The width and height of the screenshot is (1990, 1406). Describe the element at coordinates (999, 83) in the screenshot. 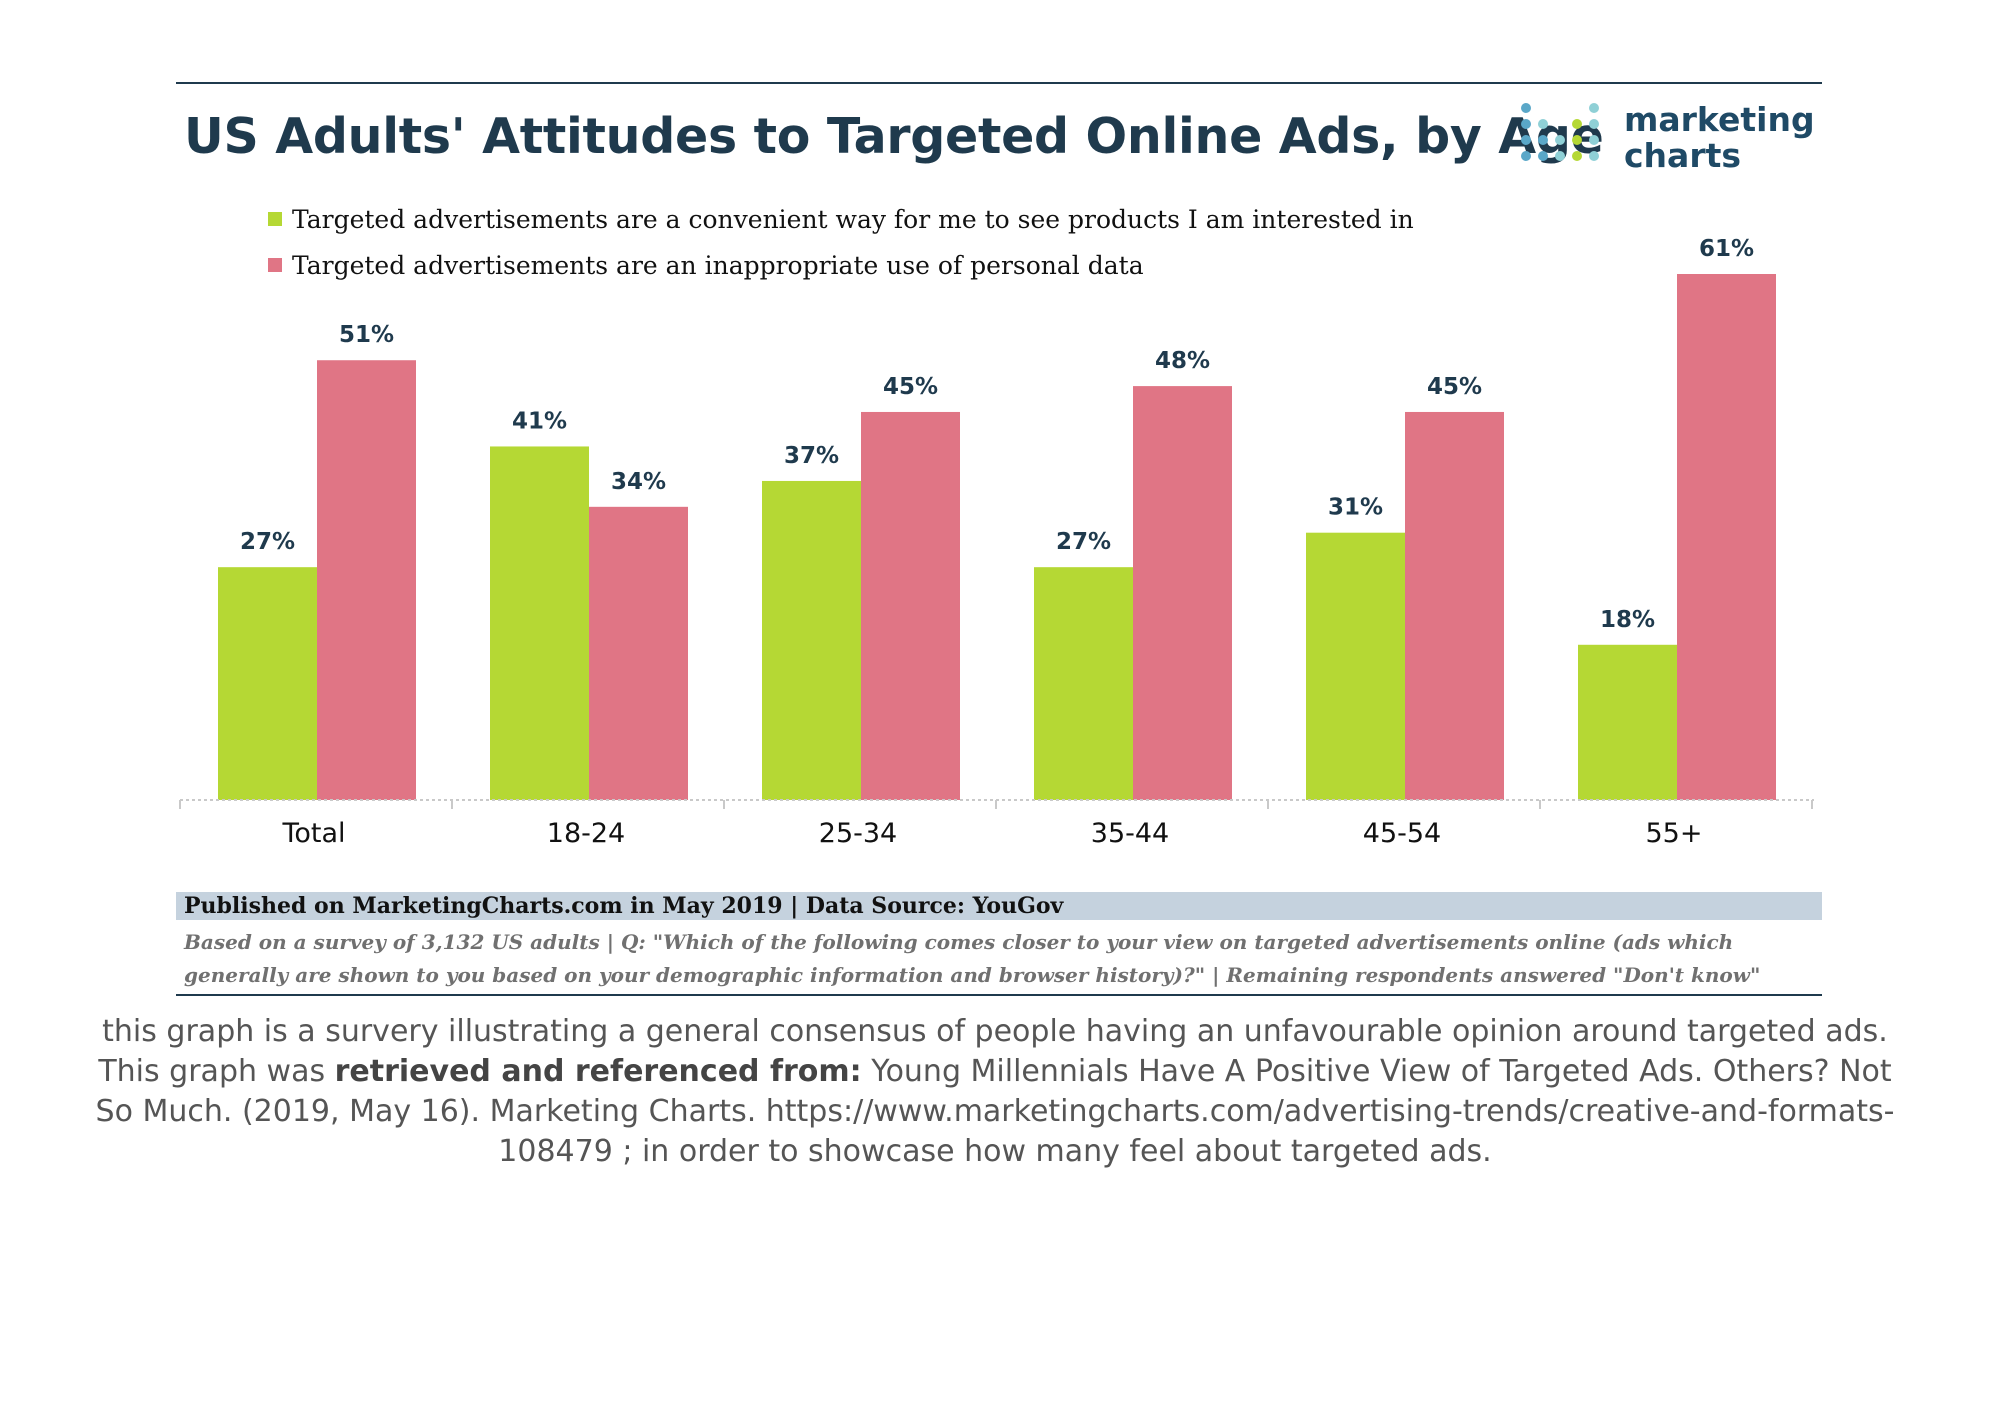

I see `top-rule` at that location.